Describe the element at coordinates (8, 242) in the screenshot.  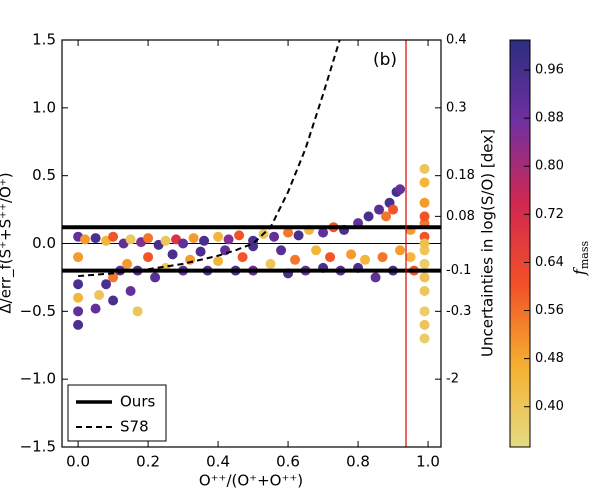
I see `y-axis-label: Δ/err_f(S⁺+S⁺⁺/O⁺)` at that location.